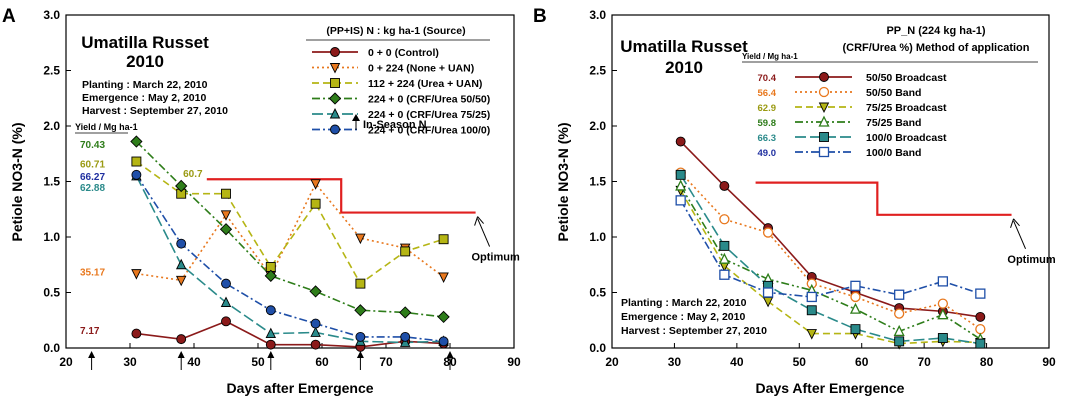 This screenshot has width=1065, height=403. What do you see at coordinates (66, 362) in the screenshot?
I see `x-tick-label-a: 20` at bounding box center [66, 362].